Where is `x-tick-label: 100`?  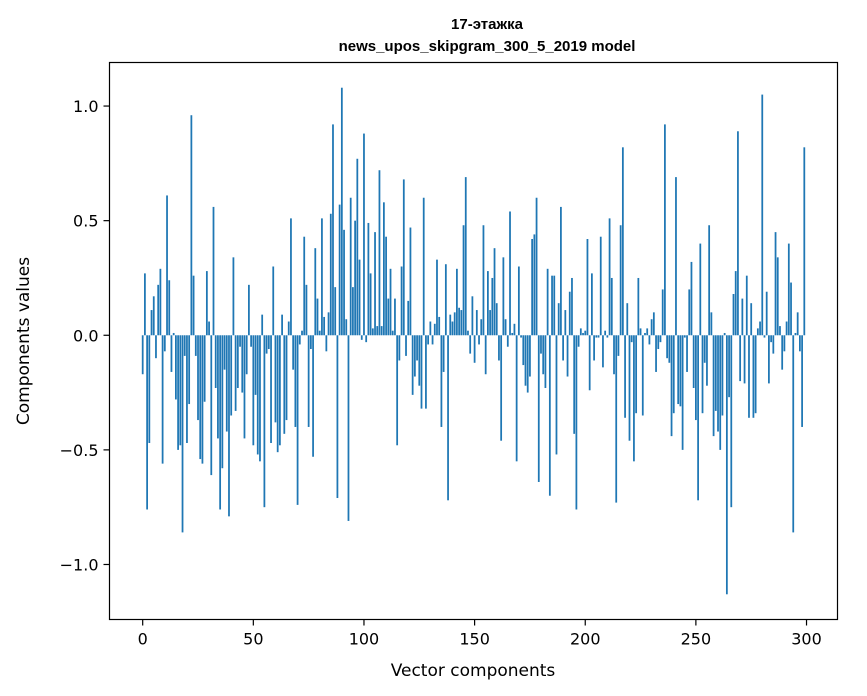 x-tick-label: 100 is located at coordinates (364, 639).